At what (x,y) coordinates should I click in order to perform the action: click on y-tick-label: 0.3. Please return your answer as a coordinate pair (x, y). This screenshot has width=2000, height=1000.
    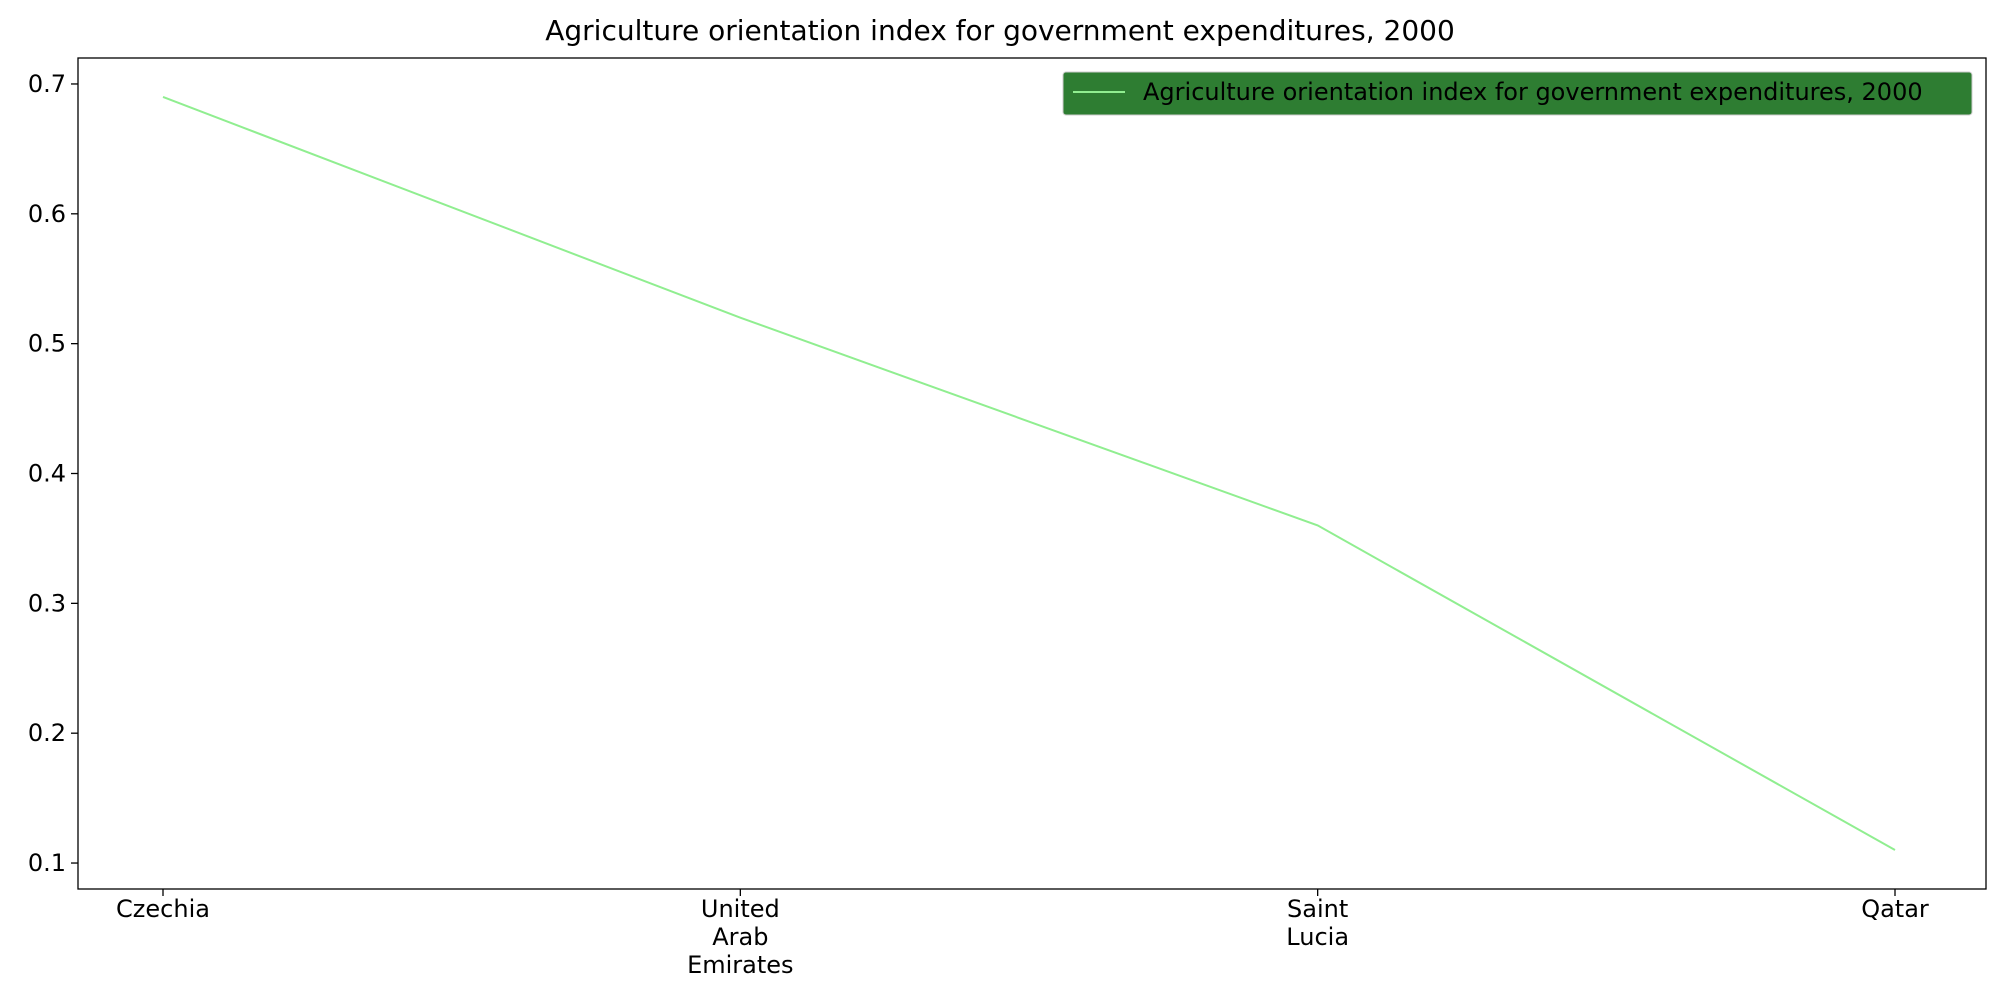
    Looking at the image, I should click on (47, 603).